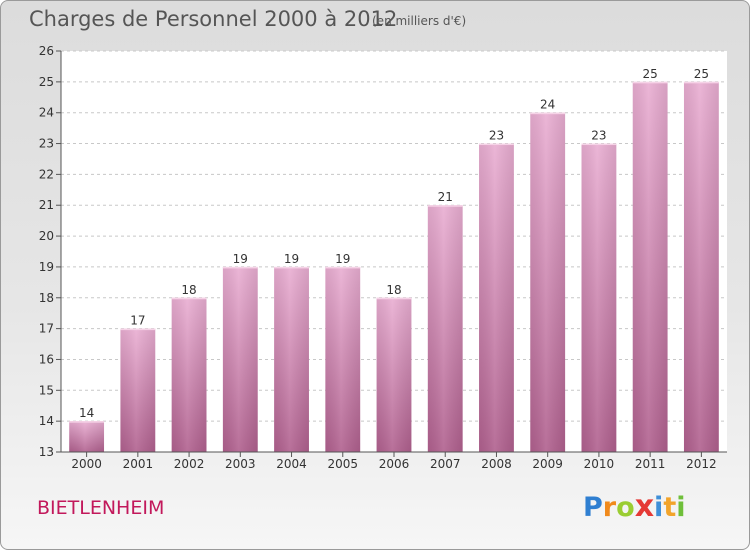 The height and width of the screenshot is (550, 750). What do you see at coordinates (46, 174) in the screenshot?
I see `y-tick-label: 22` at bounding box center [46, 174].